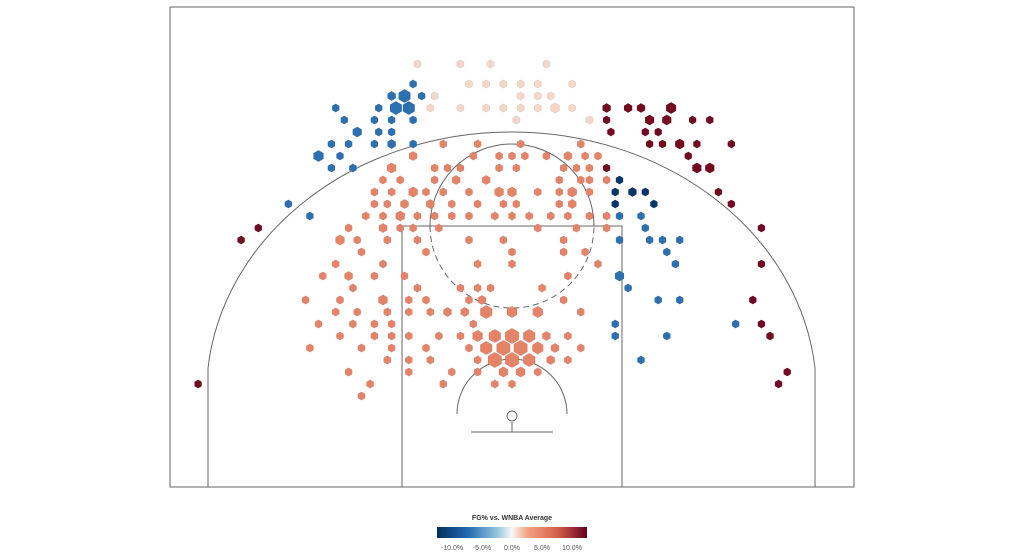 The image size is (1024, 559). Describe the element at coordinates (512, 185) in the screenshot. I see `free-throw-circle-top` at that location.